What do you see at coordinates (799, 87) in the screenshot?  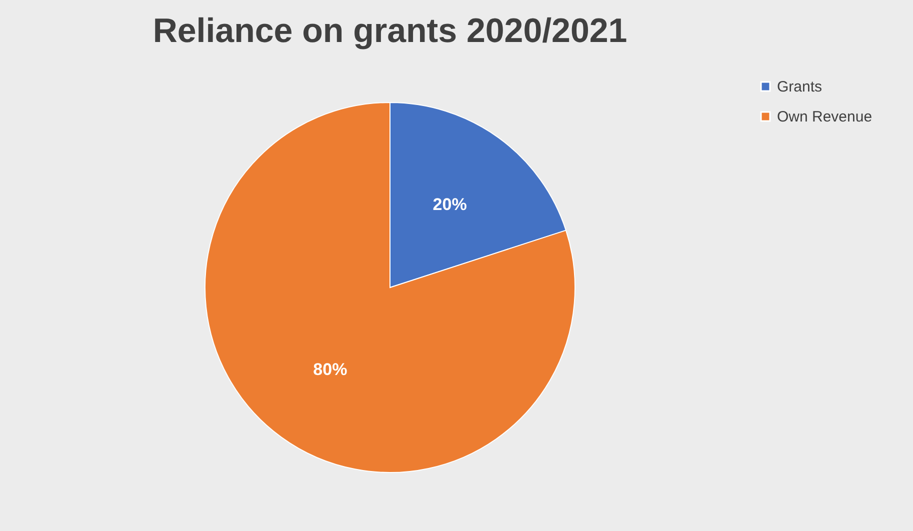 I see `legend-label: Grants` at bounding box center [799, 87].